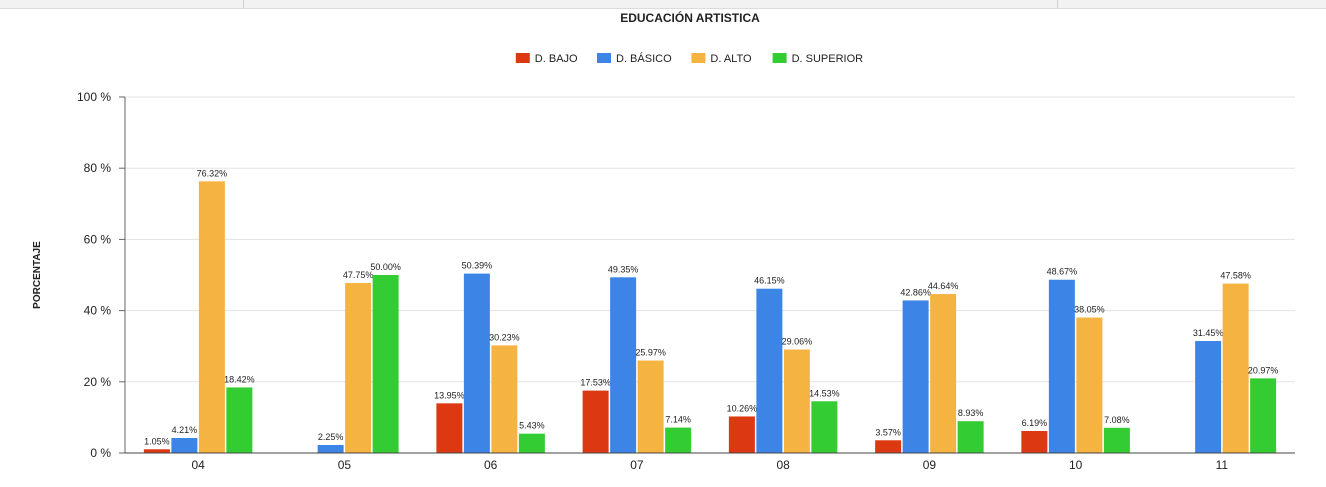  What do you see at coordinates (915, 292) in the screenshot?
I see `data-label: 42.86%` at bounding box center [915, 292].